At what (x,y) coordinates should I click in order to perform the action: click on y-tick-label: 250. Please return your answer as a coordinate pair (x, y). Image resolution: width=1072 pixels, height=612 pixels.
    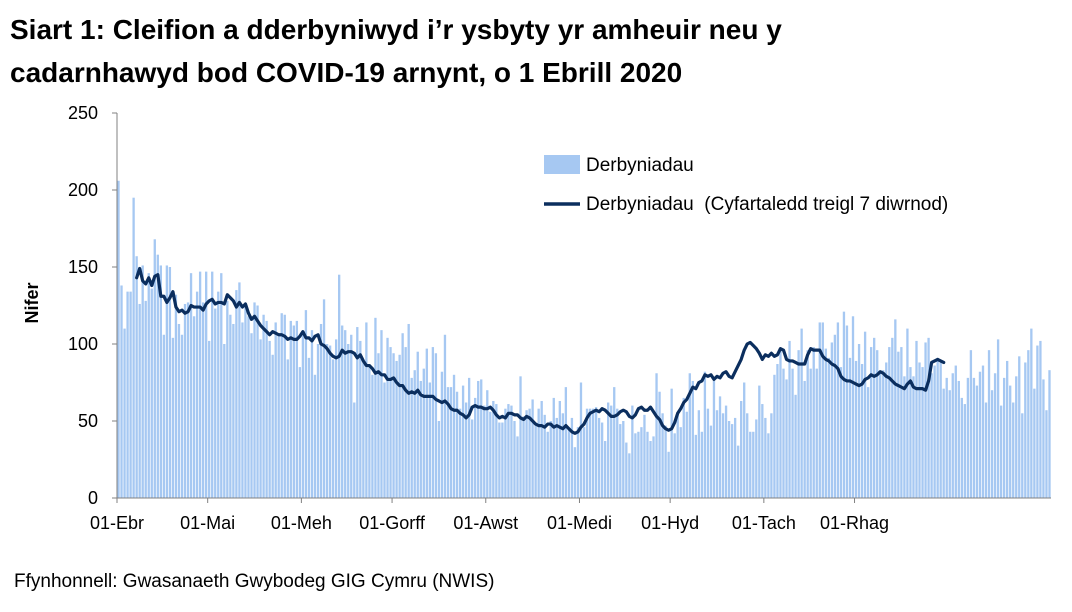
    Looking at the image, I should click on (83, 113).